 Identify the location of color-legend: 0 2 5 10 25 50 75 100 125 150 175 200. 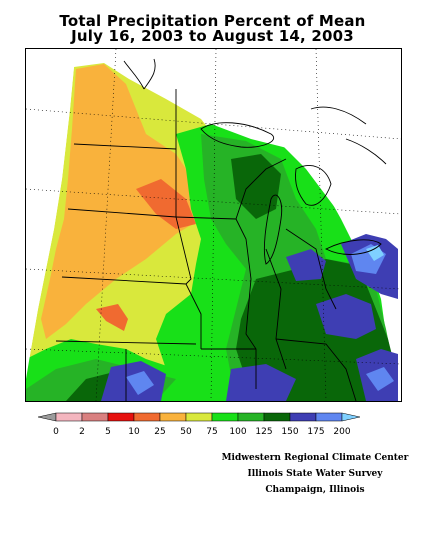
(210, 425).